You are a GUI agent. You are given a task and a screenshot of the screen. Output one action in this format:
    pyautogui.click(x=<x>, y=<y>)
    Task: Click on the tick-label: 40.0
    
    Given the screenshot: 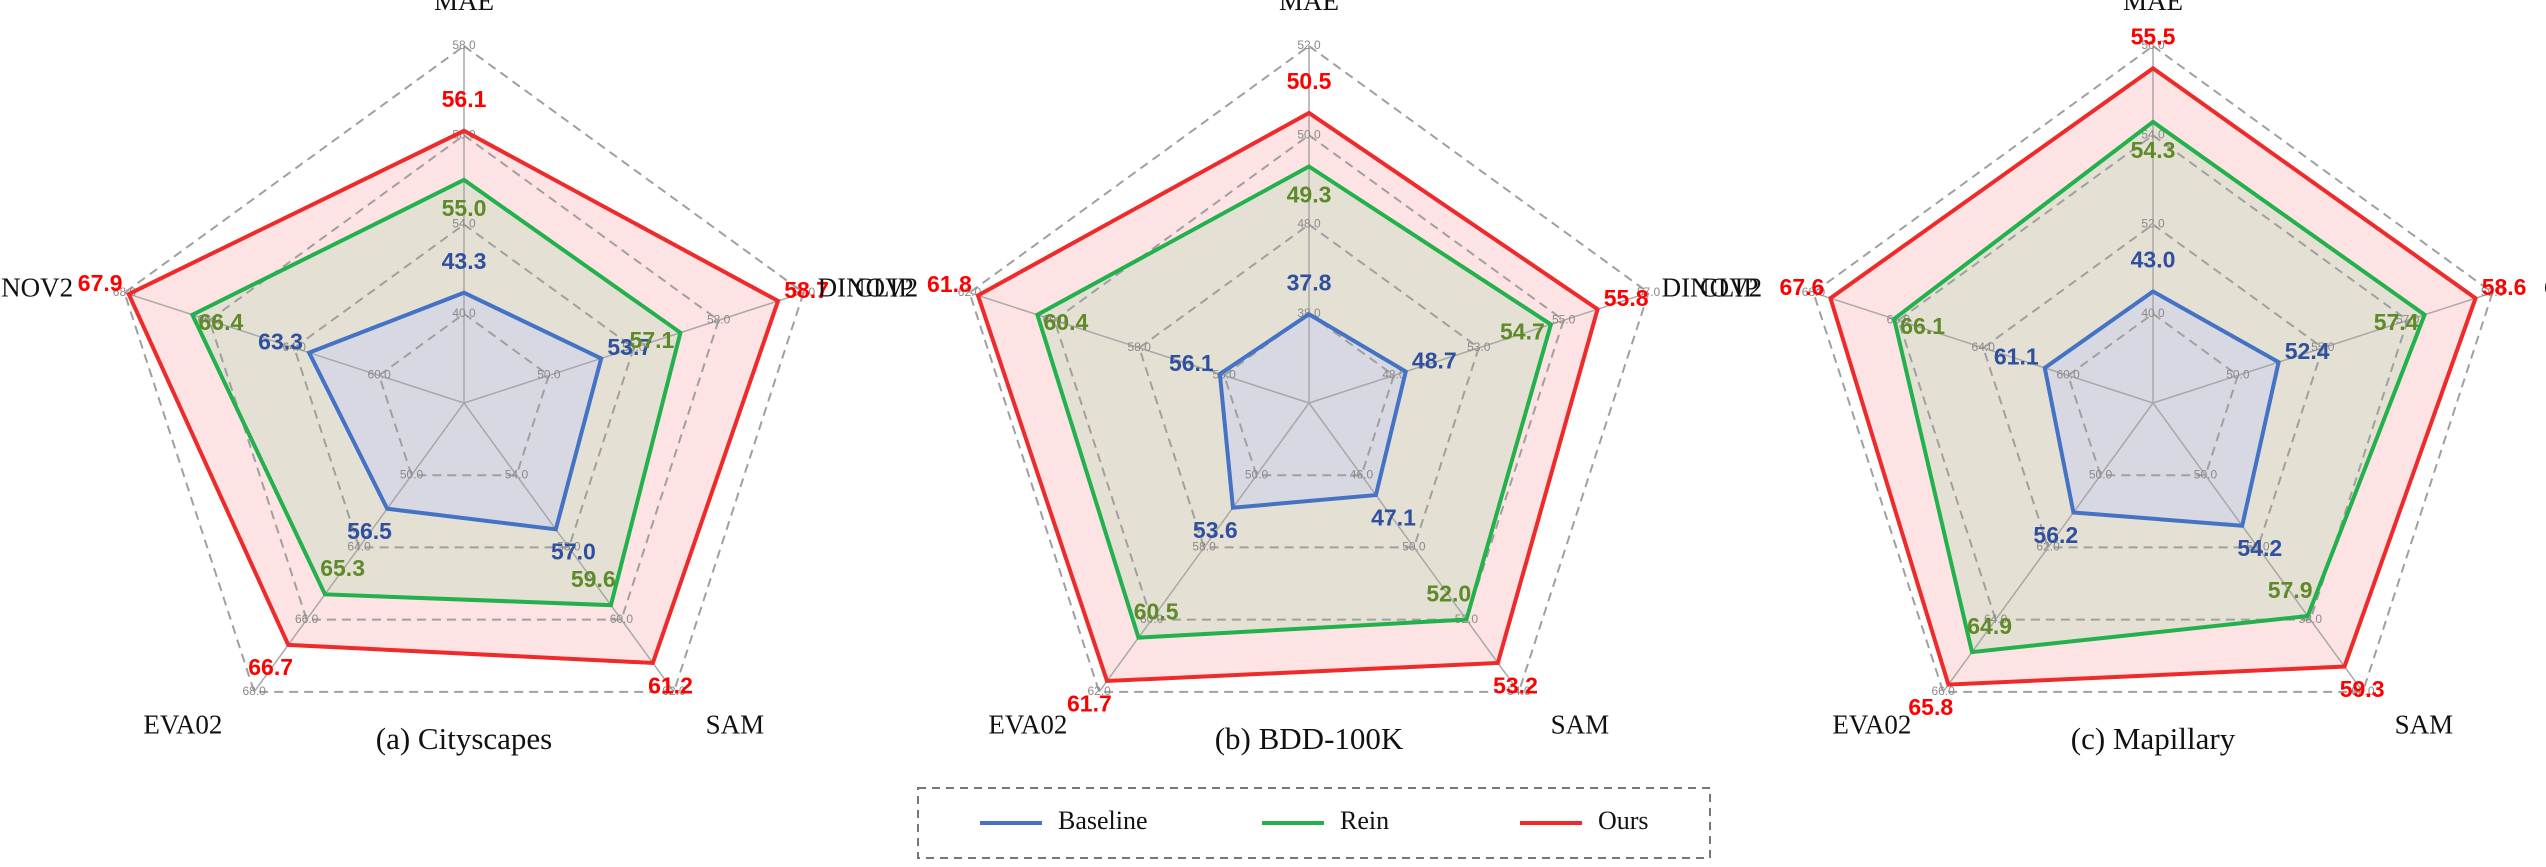 What is the action you would take?
    pyautogui.click(x=464, y=313)
    